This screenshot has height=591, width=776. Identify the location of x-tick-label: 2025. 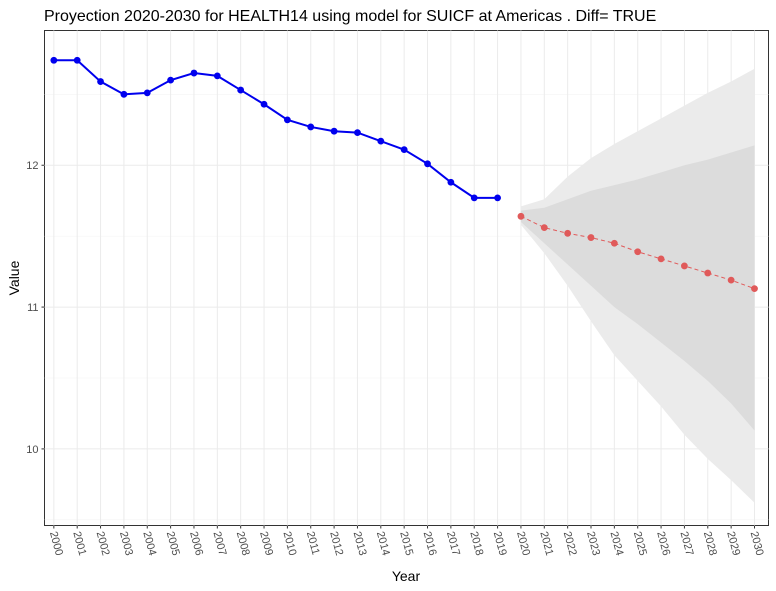
(640, 543).